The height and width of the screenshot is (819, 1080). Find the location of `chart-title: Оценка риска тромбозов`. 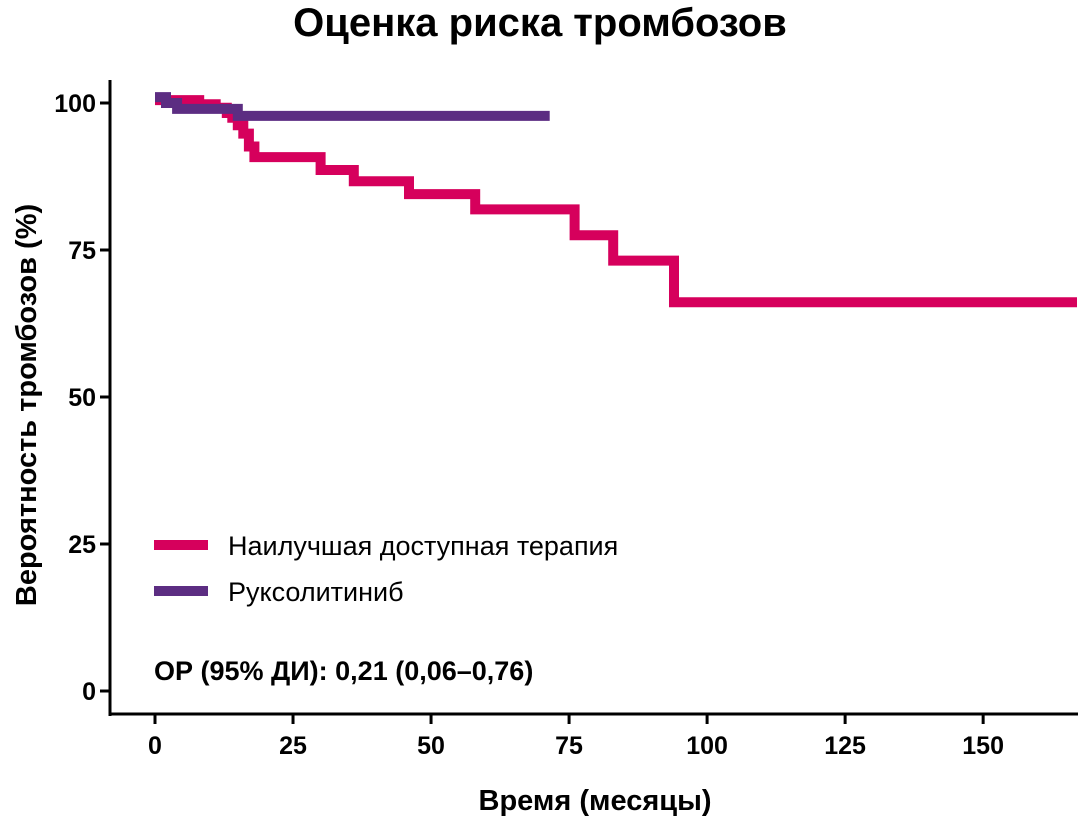

chart-title: Оценка риска тромбозов is located at coordinates (540, 23).